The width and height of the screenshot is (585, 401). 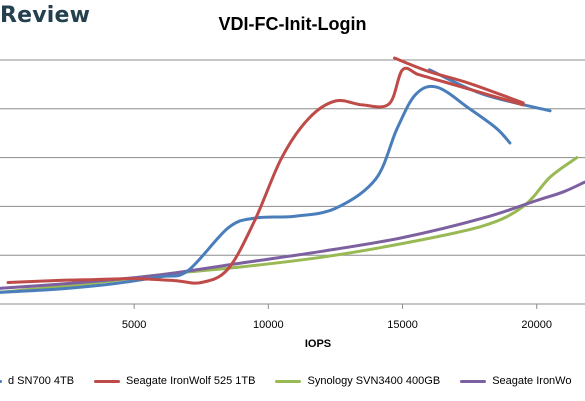 I want to click on legend-label-ironwolf-525: Seagate IronWo, so click(x=532, y=381).